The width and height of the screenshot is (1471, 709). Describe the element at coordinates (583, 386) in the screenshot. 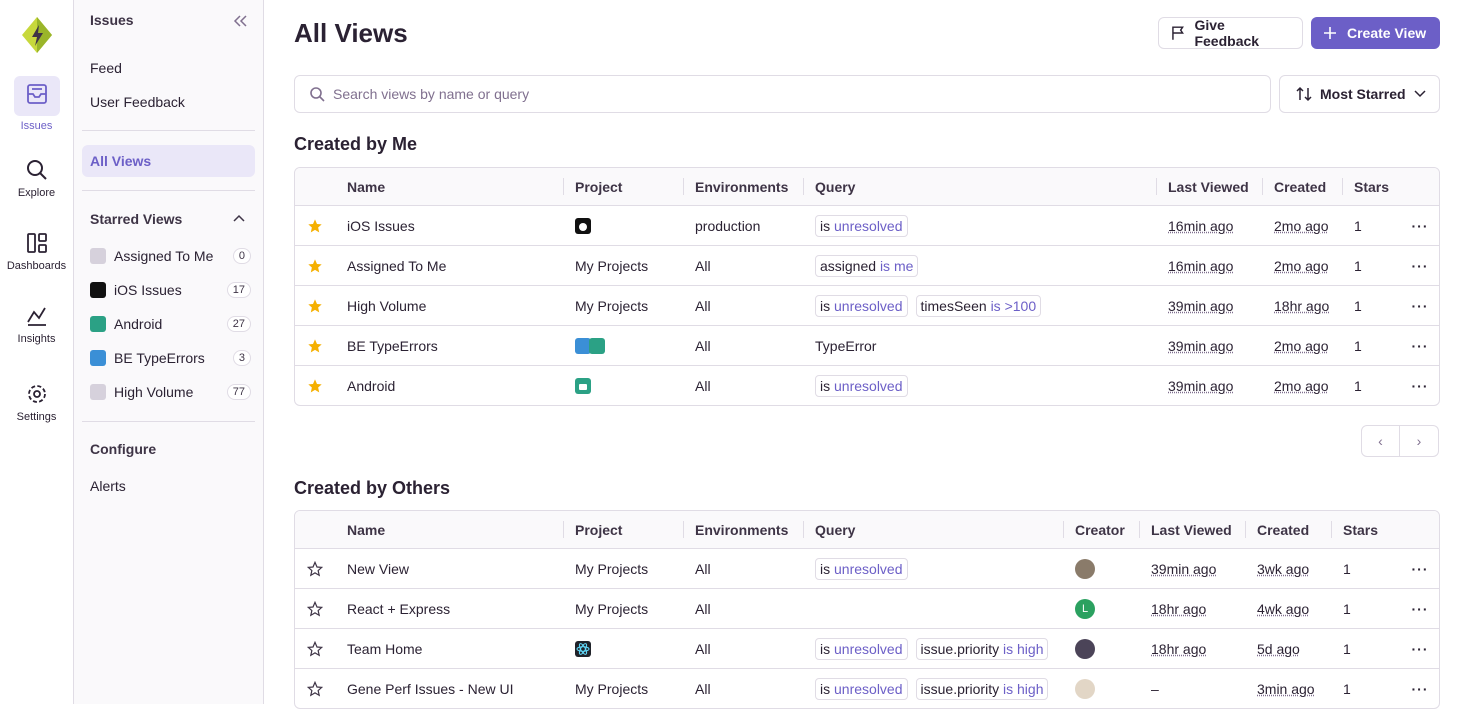

I see `project-icon` at that location.